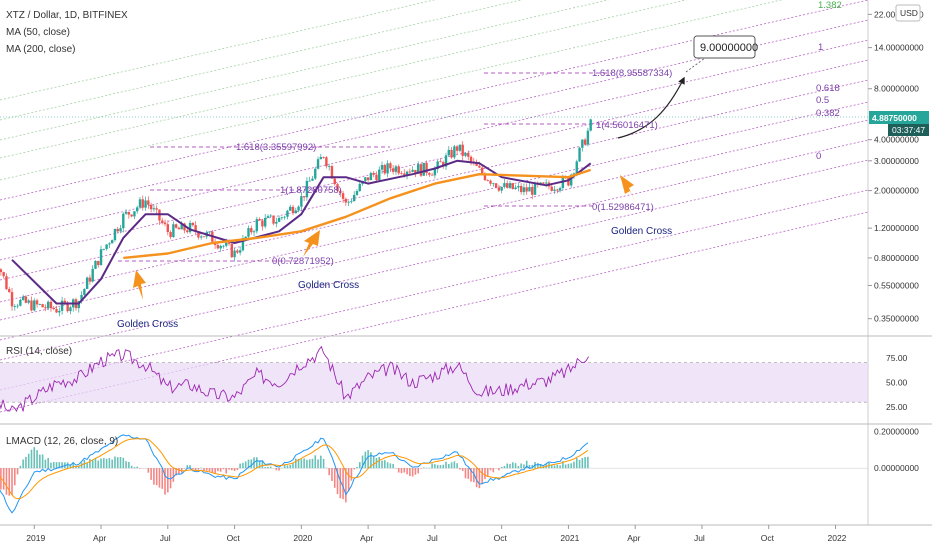 Image resolution: width=932 pixels, height=550 pixels. Describe the element at coordinates (896, 432) in the screenshot. I see `lmacd-tick-label: 0.20000000` at that location.